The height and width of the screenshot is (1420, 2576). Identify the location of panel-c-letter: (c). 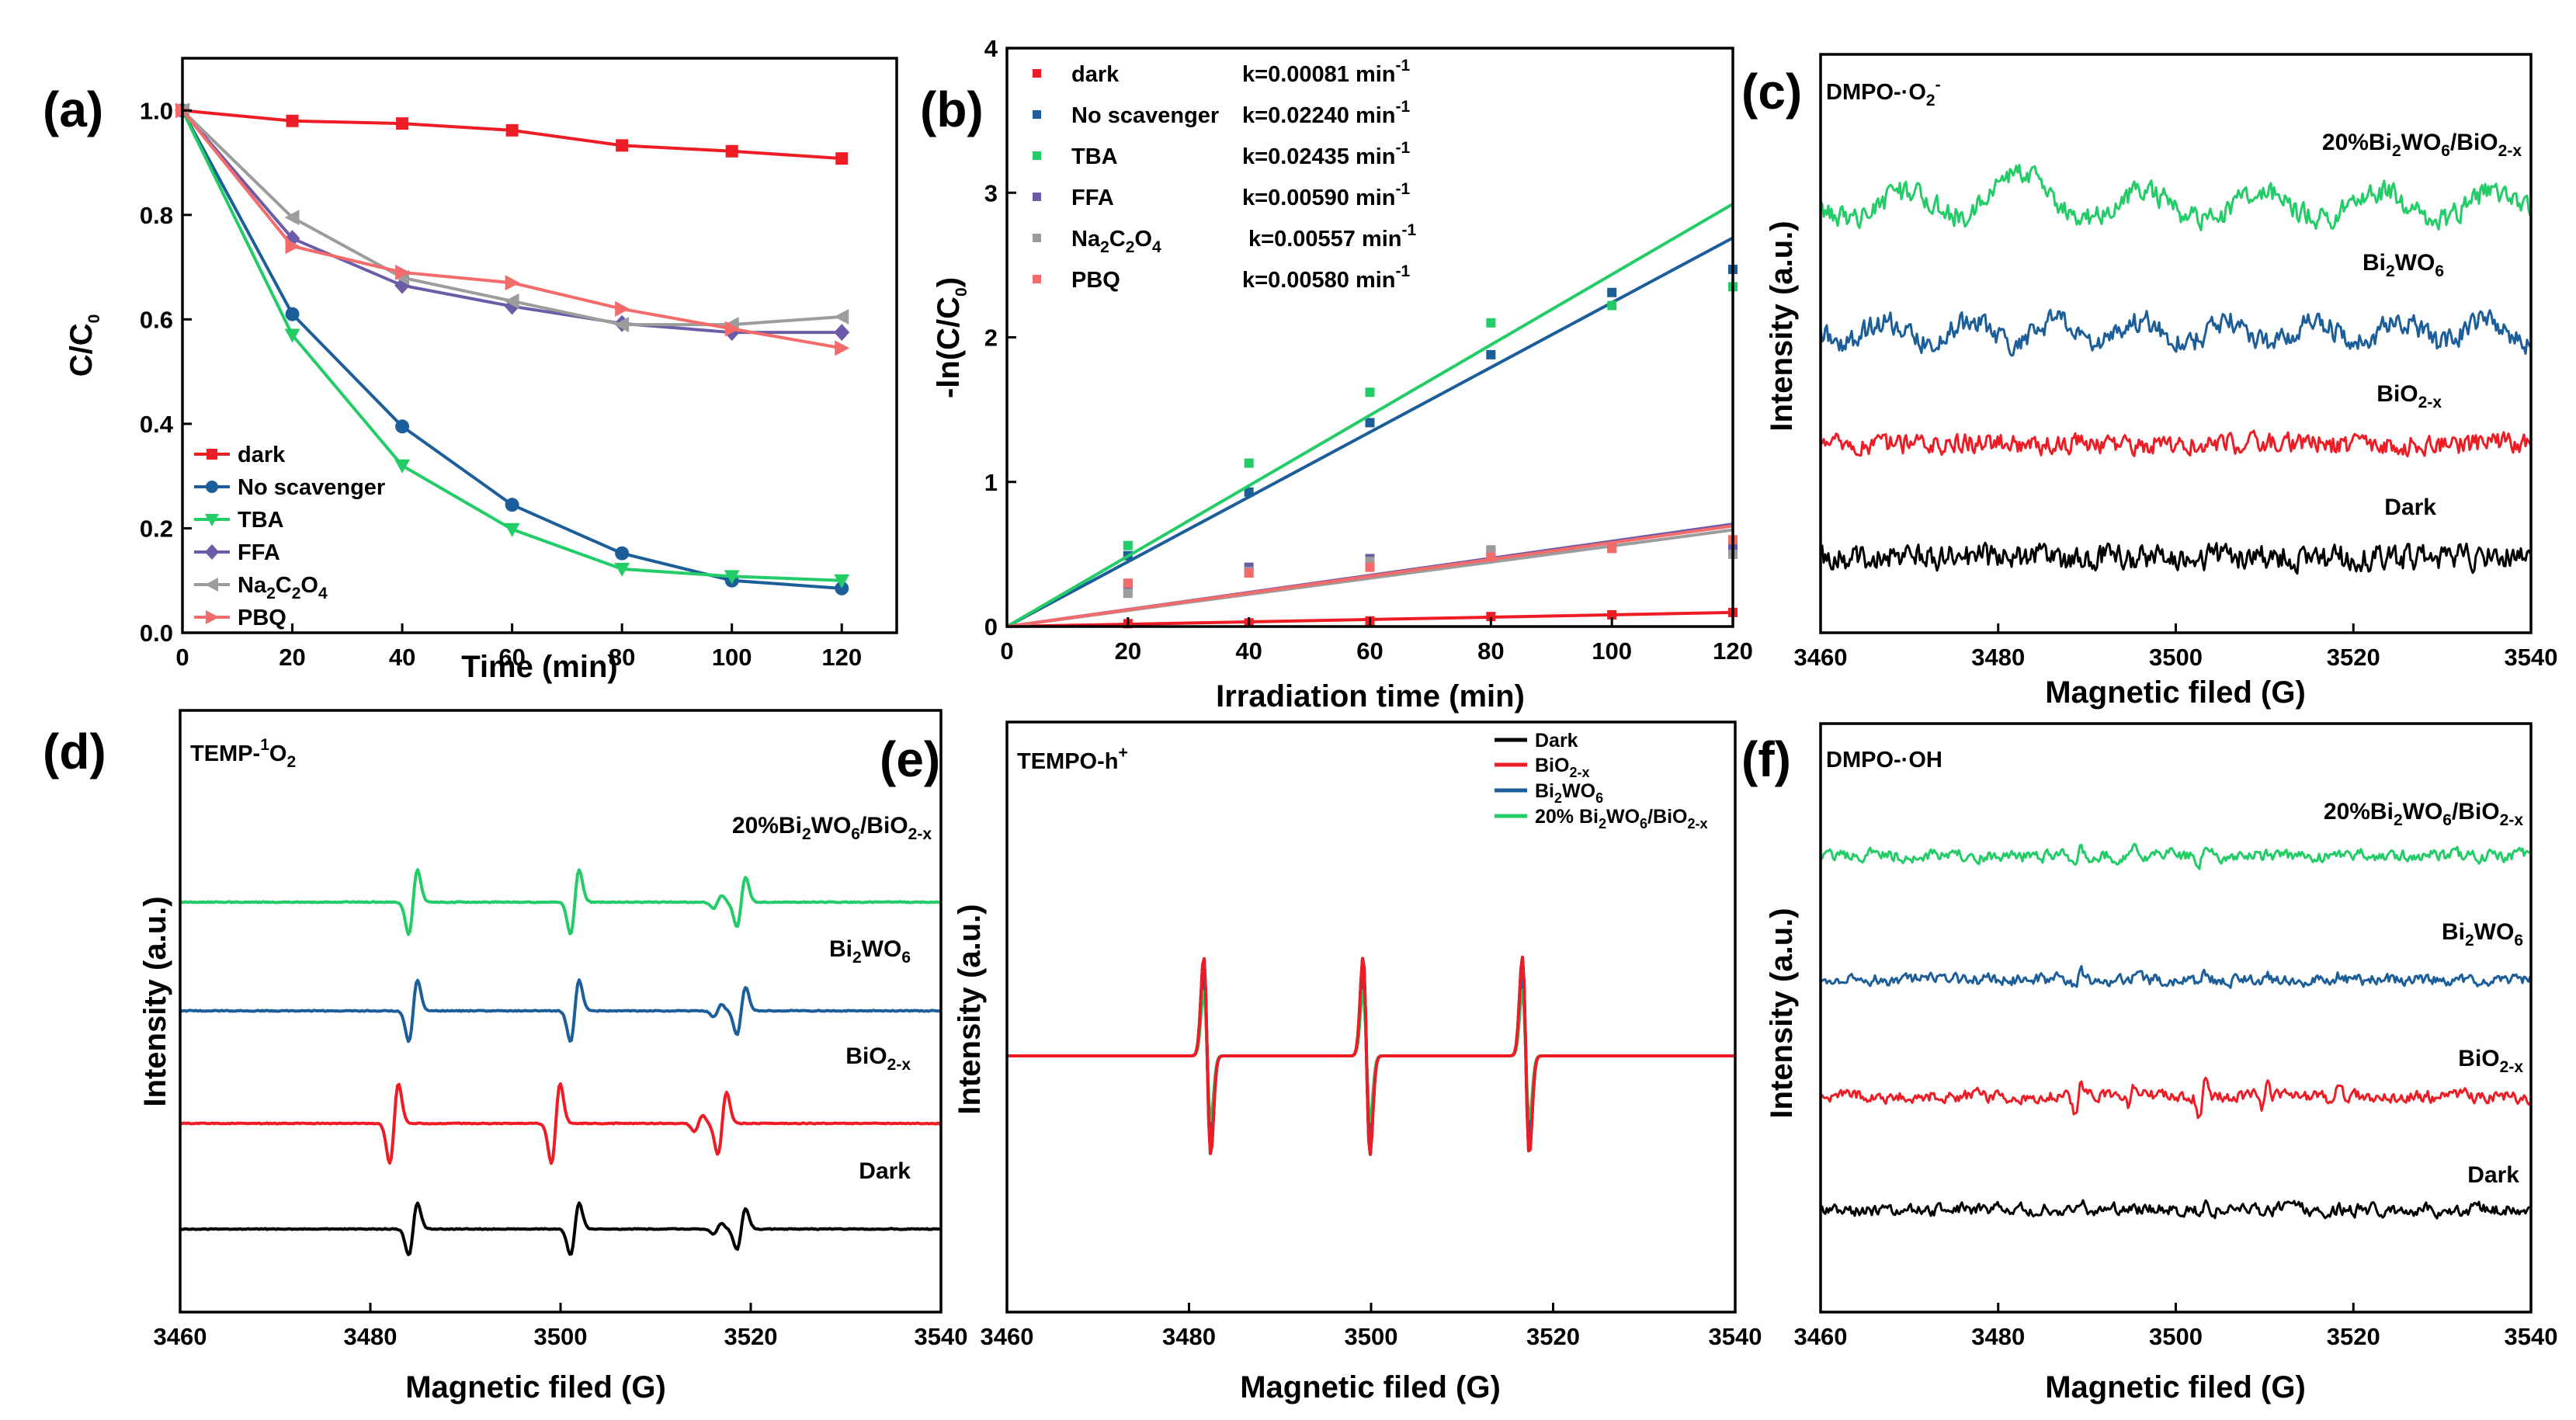
(1771, 92).